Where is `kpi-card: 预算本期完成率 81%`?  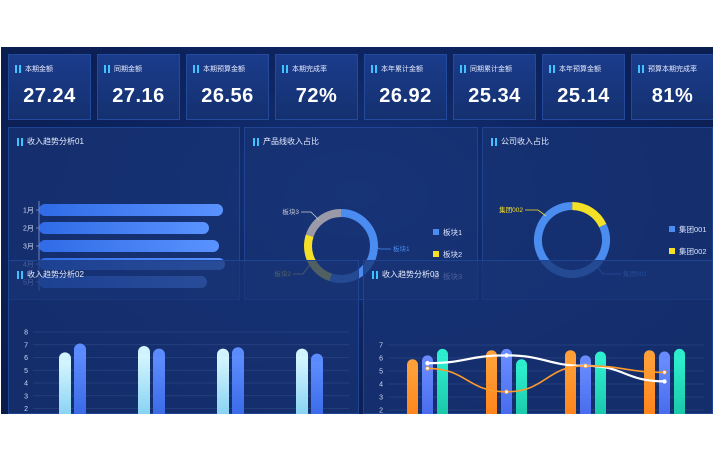
kpi-card: 预算本期完成率 81% is located at coordinates (672, 87).